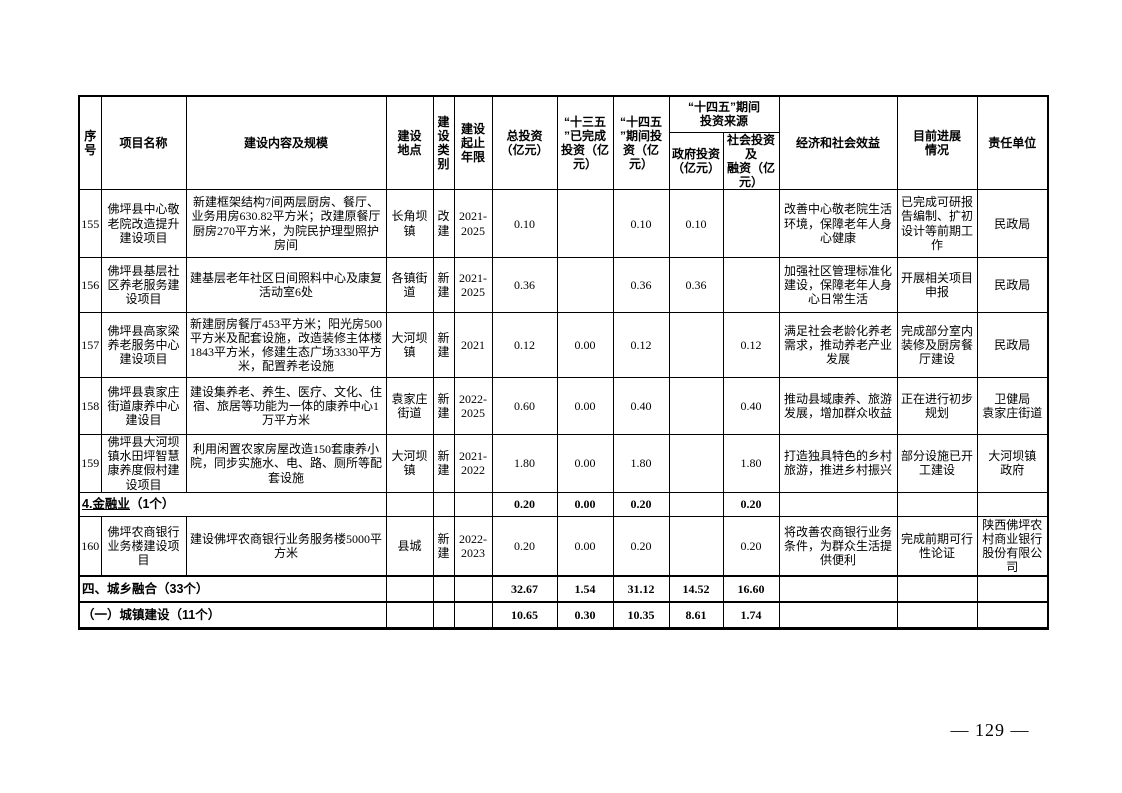 This screenshot has width=1122, height=793. What do you see at coordinates (90, 345) in the screenshot?
I see `cell-seq: 157` at bounding box center [90, 345].